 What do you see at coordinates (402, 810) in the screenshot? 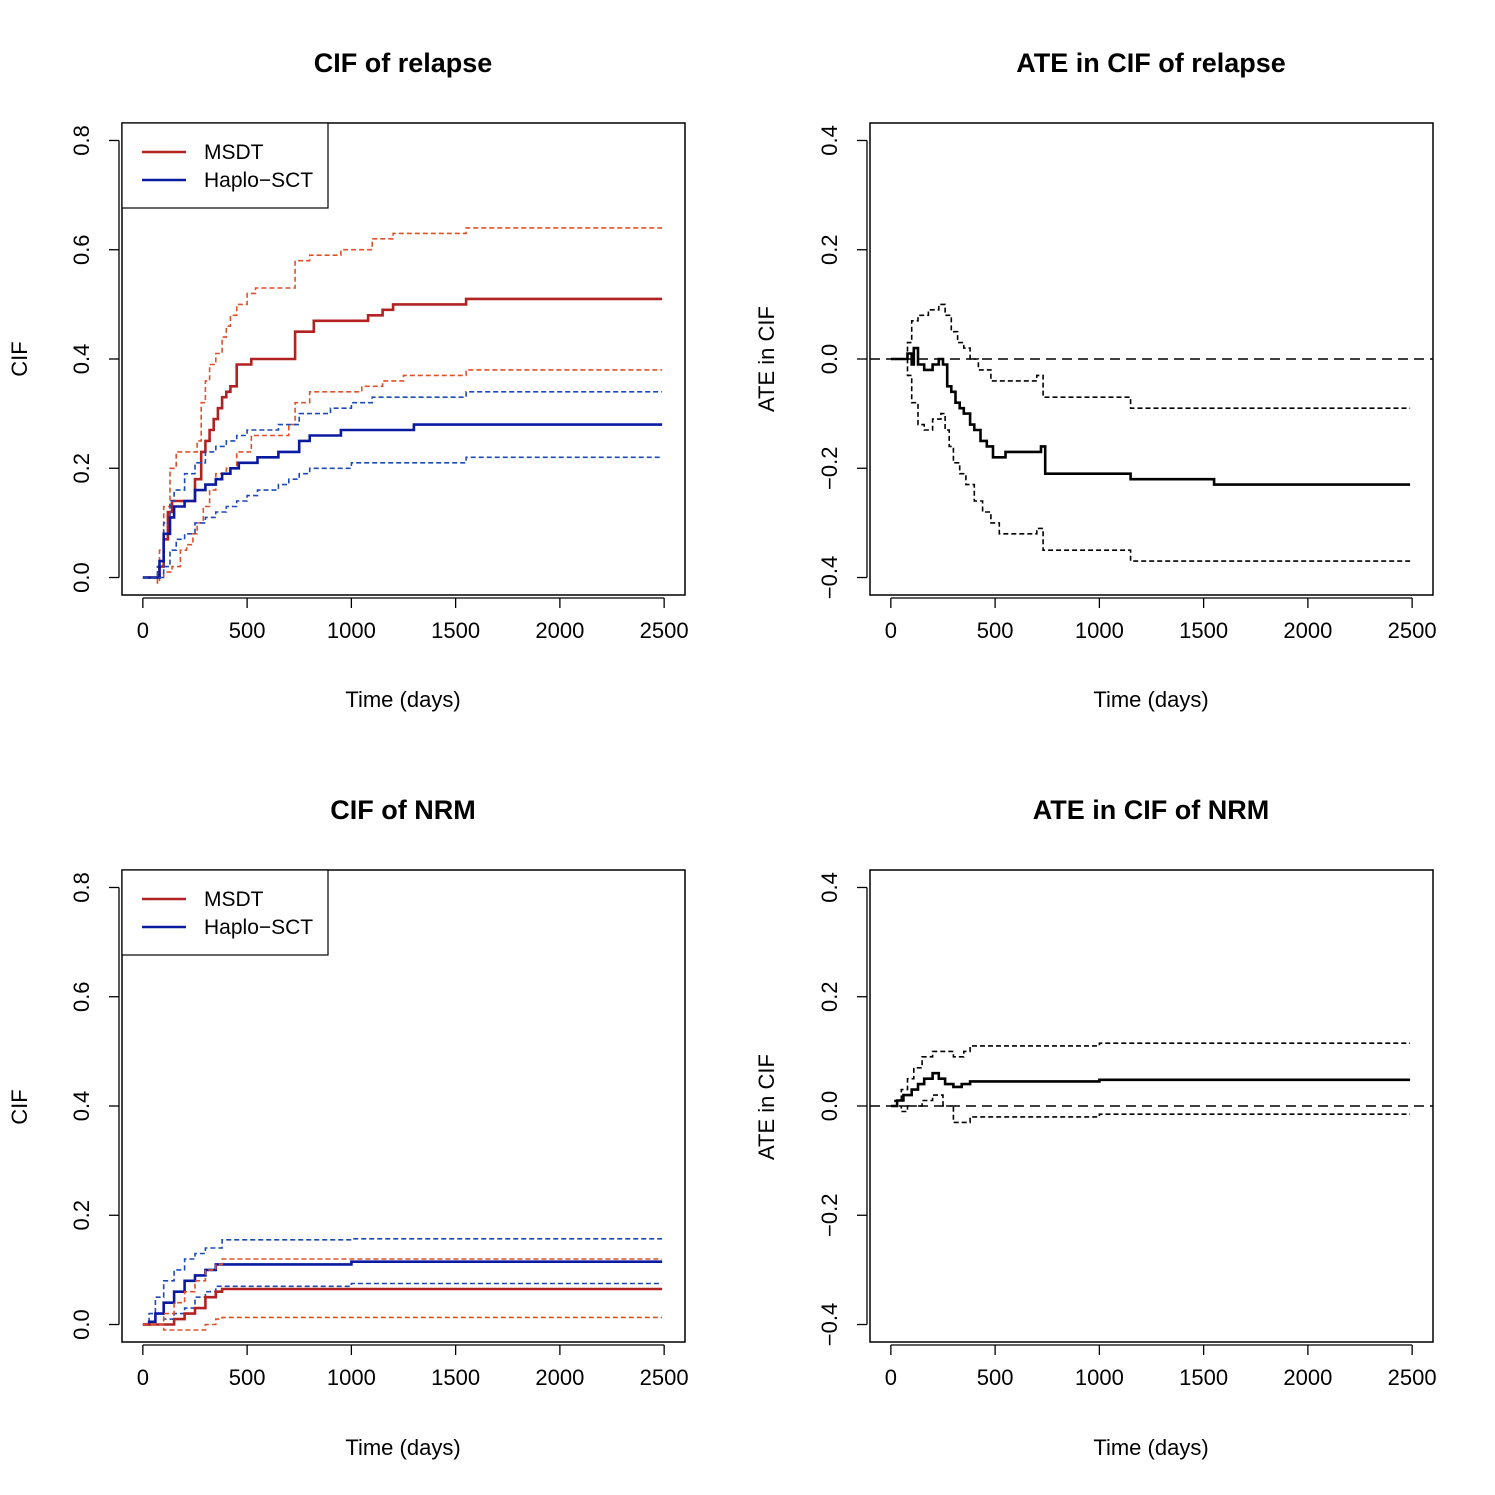
I see `chart-title: CIF of NRM` at bounding box center [402, 810].